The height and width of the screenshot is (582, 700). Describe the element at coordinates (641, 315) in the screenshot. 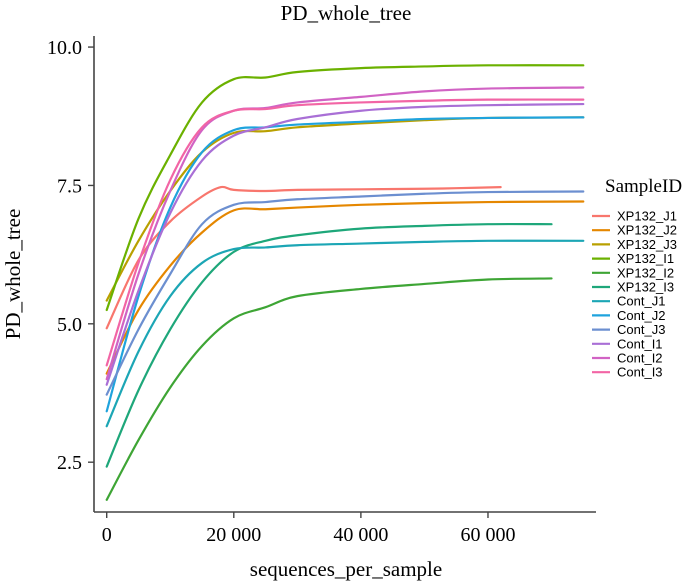

I see `legend-label: Cont_J2` at that location.